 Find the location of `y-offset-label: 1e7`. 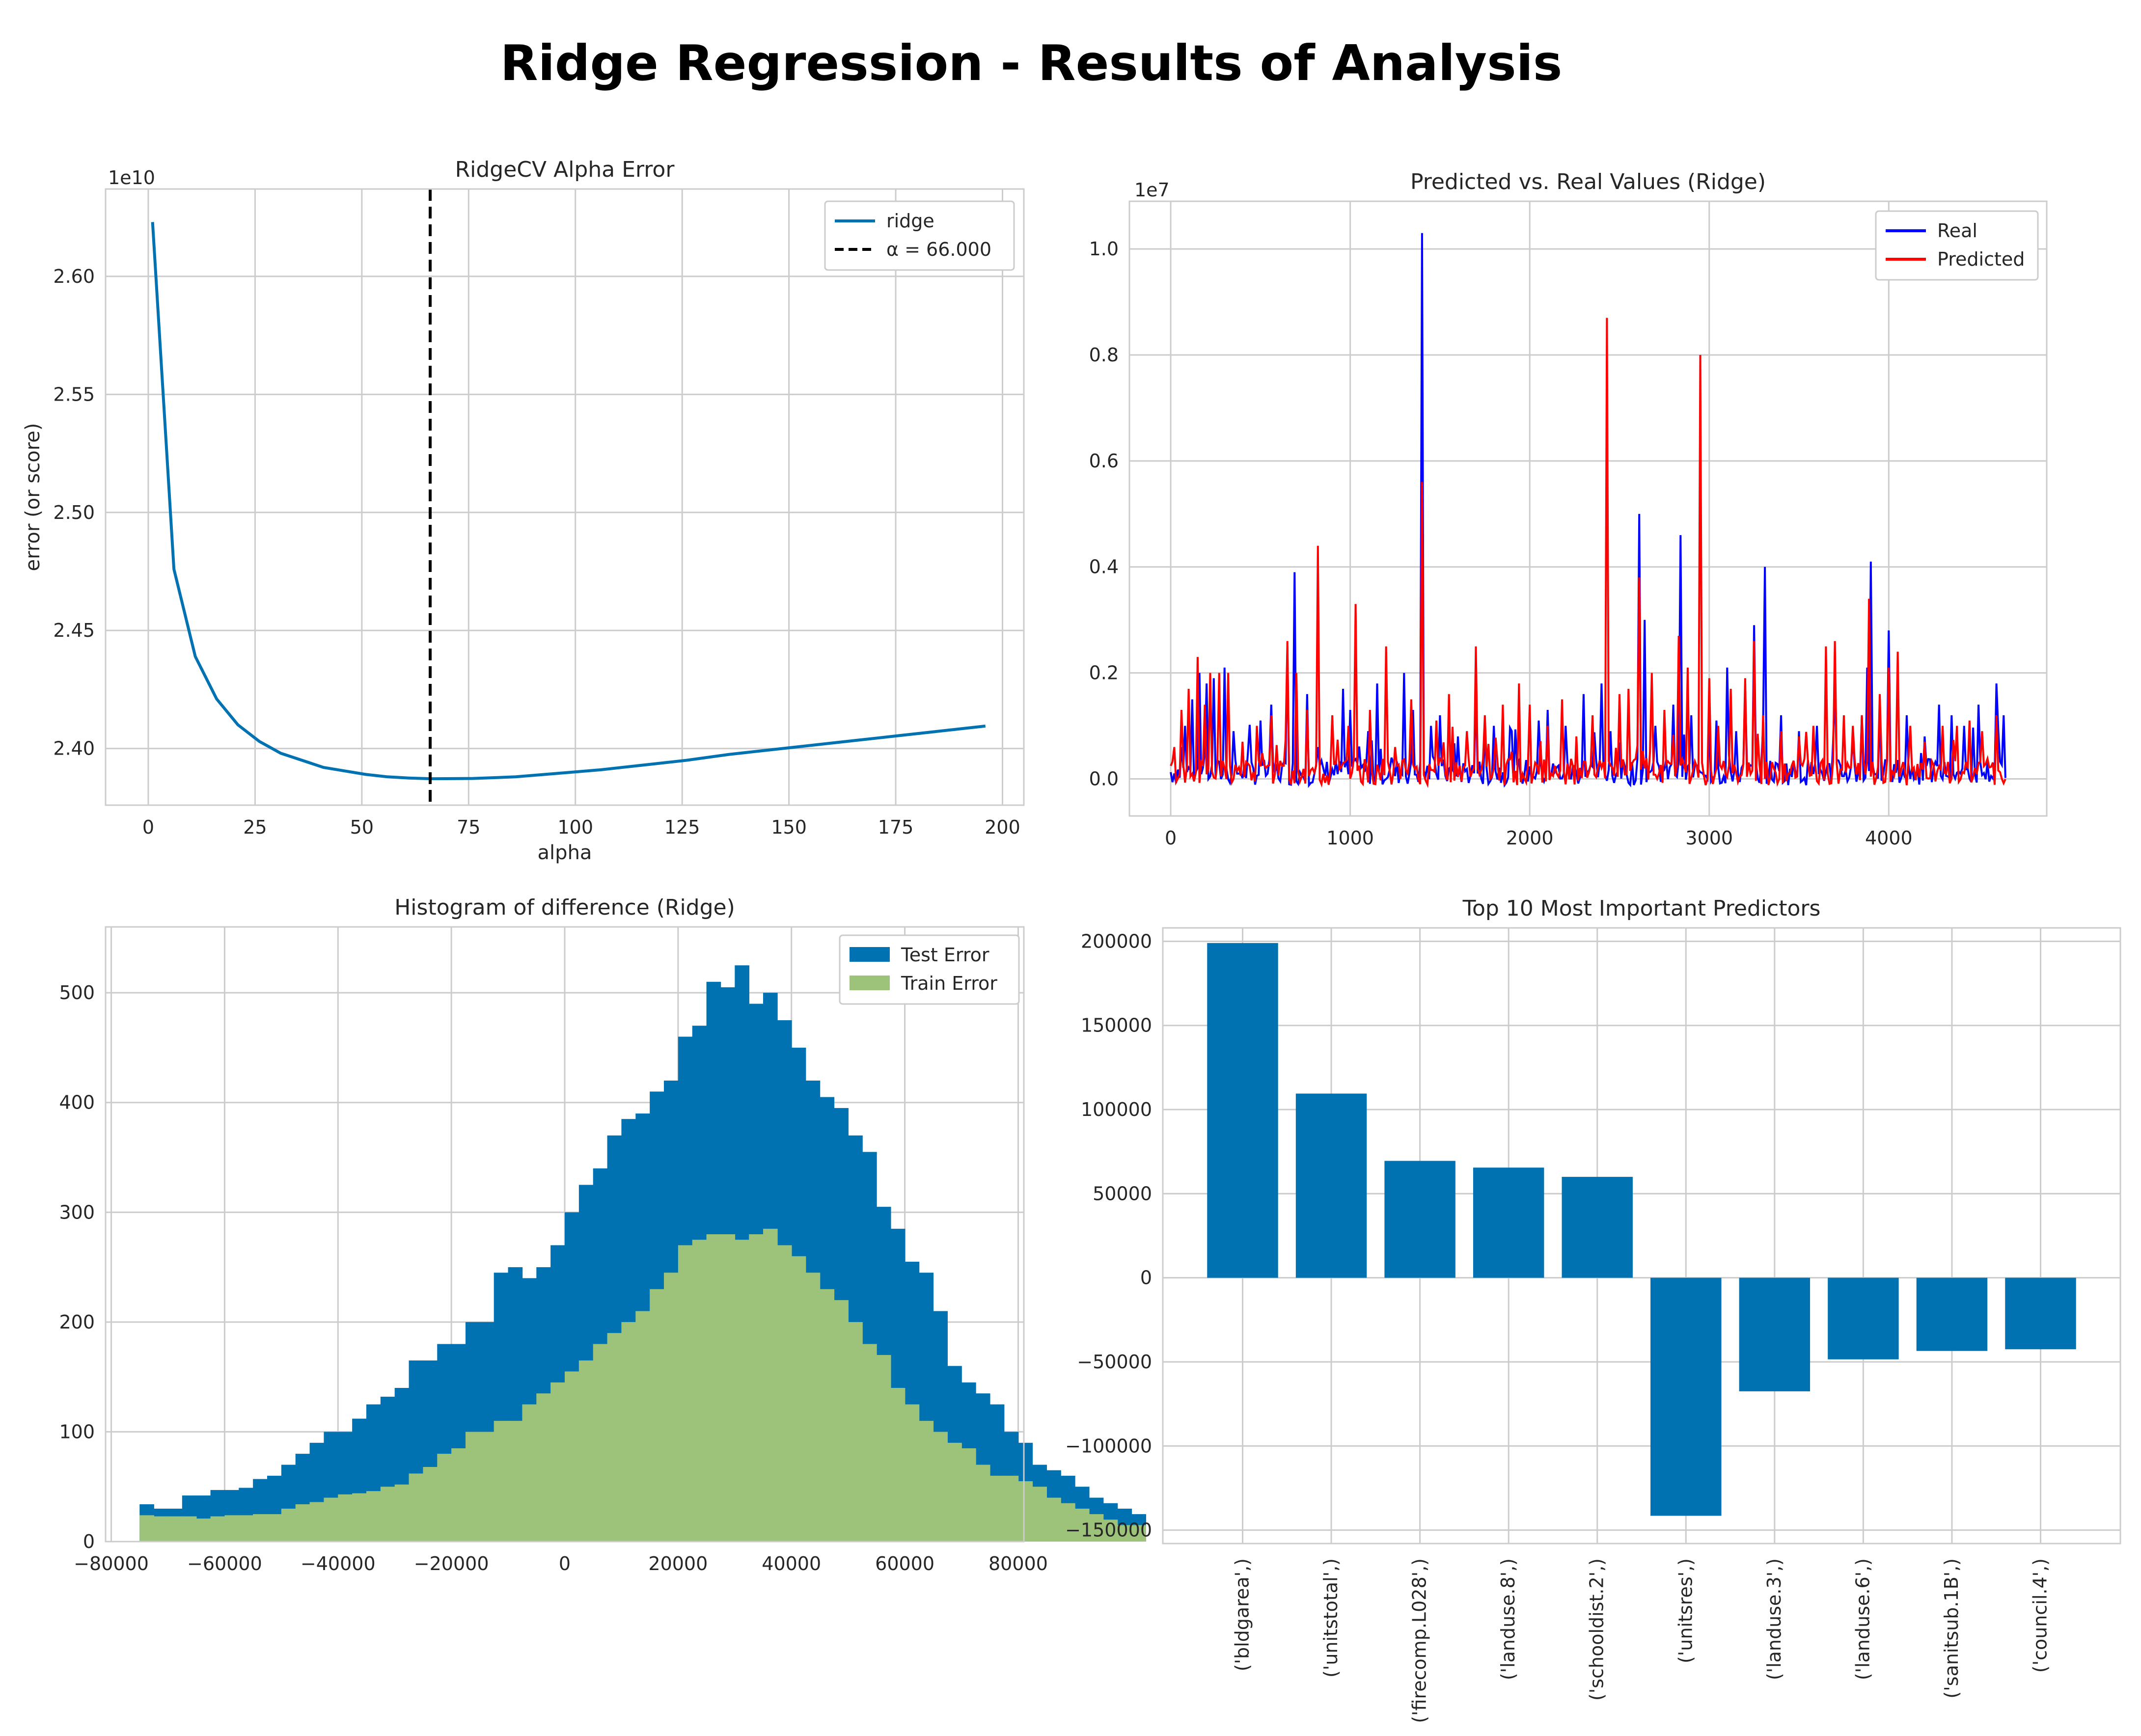

y-offset-label: 1e7 is located at coordinates (1152, 190).